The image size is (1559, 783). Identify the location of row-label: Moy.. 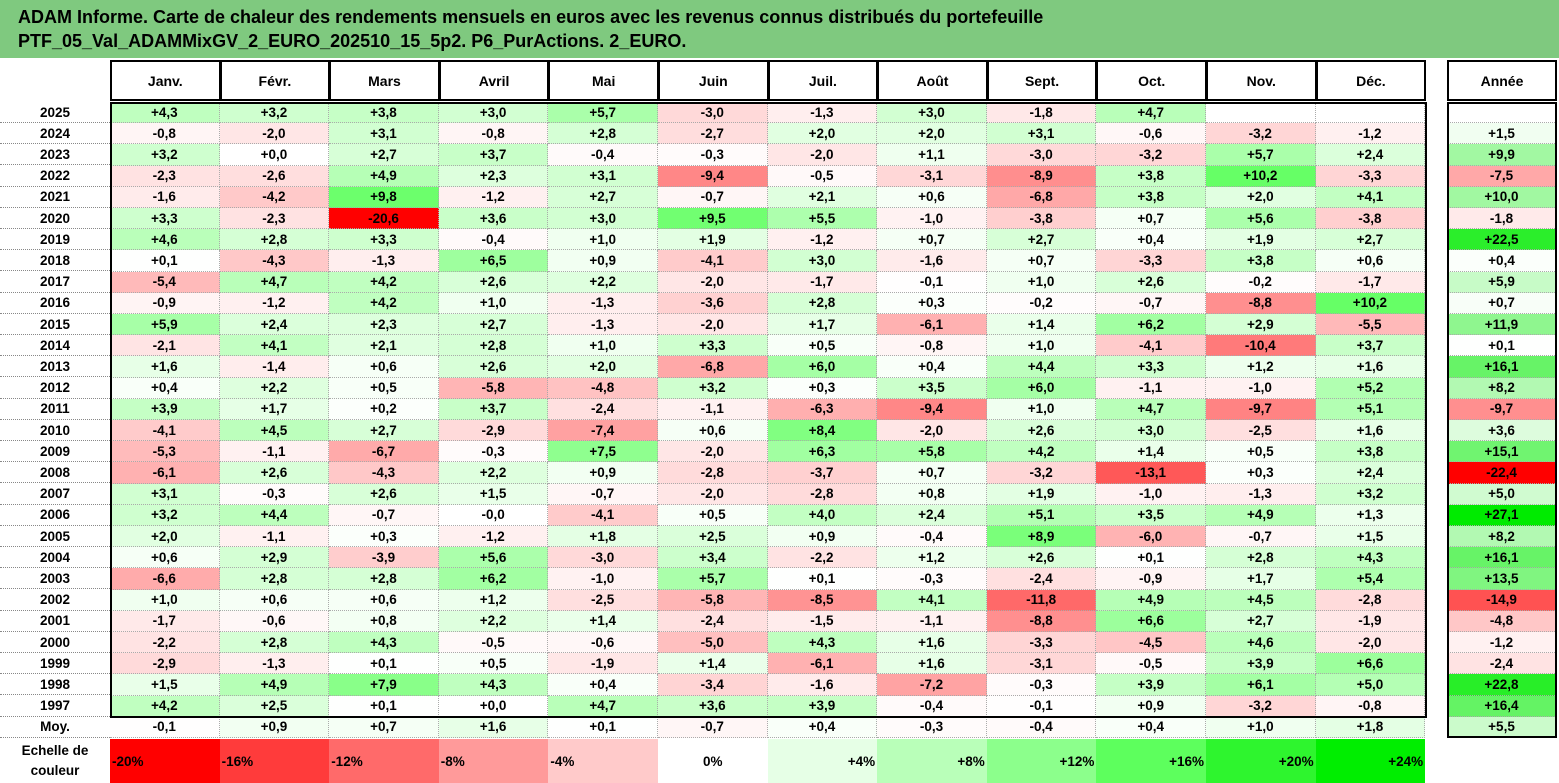
(55, 727).